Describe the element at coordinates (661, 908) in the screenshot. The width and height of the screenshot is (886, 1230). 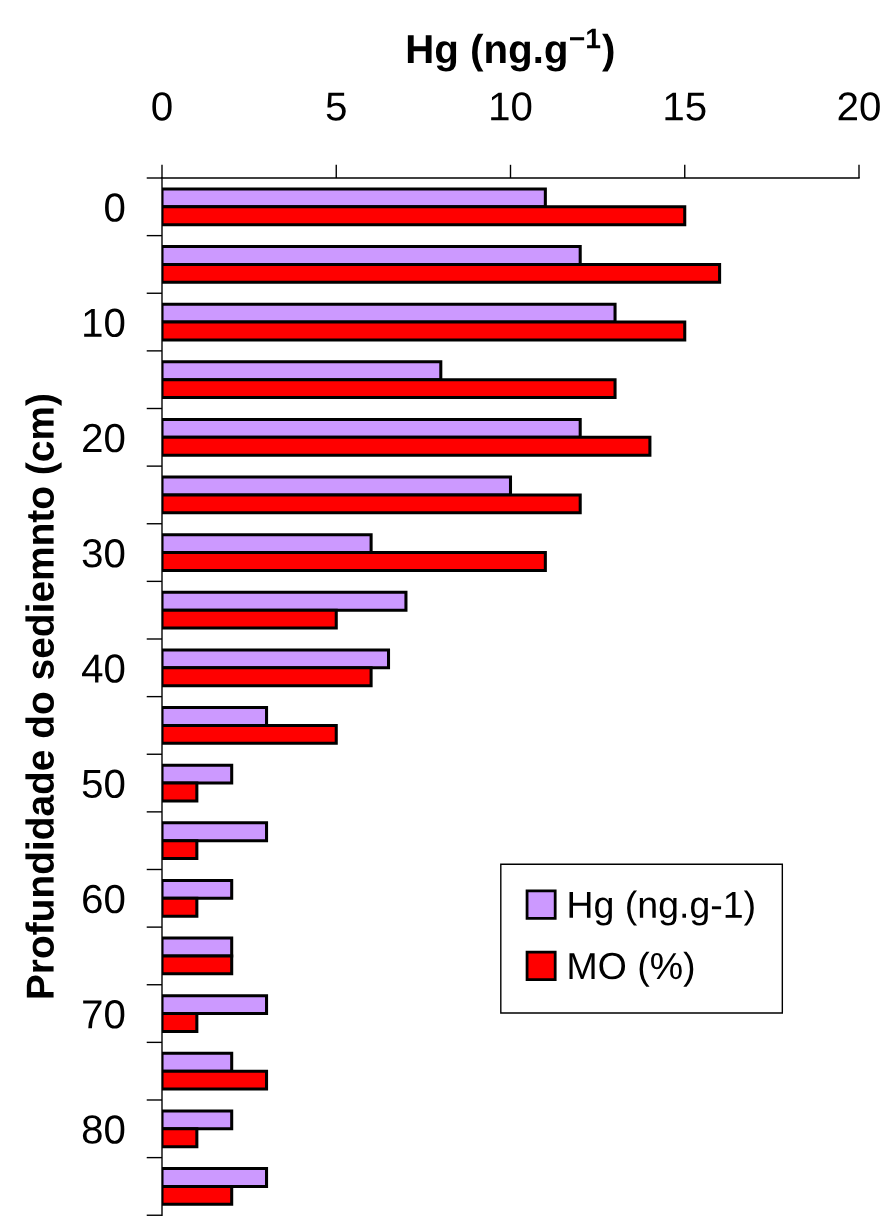
I see `legend-label: Hg (ng.g-1)` at that location.